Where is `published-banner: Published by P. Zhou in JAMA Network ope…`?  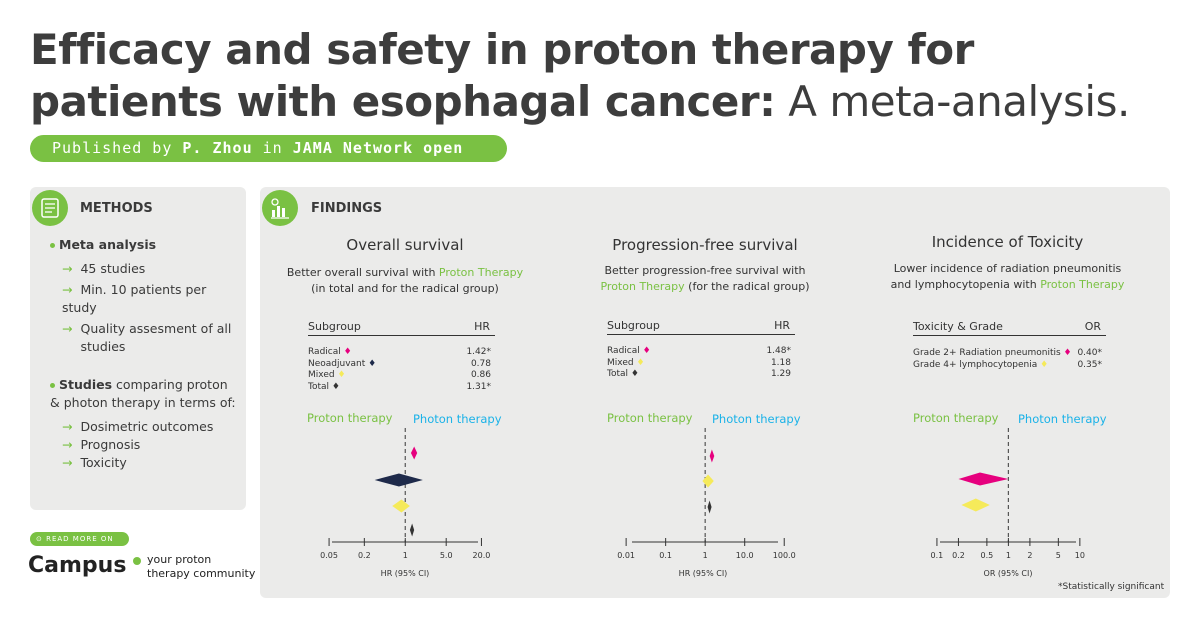 published-banner: Published by P. Zhou in JAMA Network ope… is located at coordinates (268, 148).